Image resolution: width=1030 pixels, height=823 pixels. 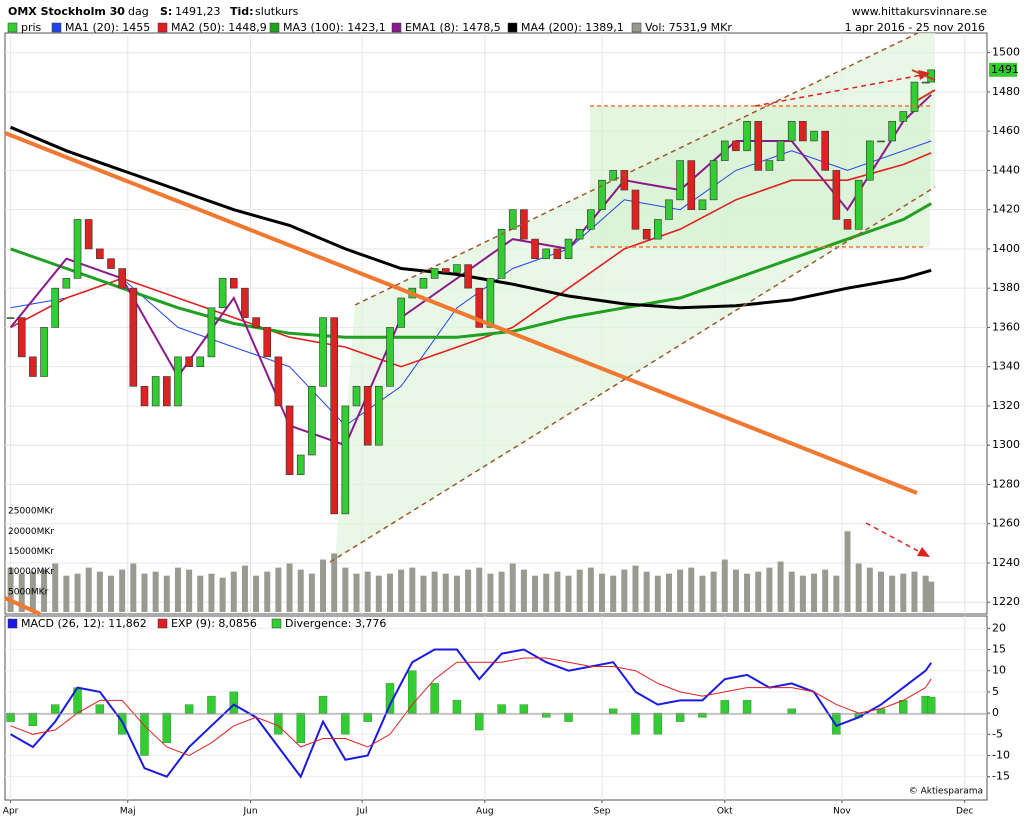 What do you see at coordinates (1003, 69) in the screenshot?
I see `last-value-box` at bounding box center [1003, 69].